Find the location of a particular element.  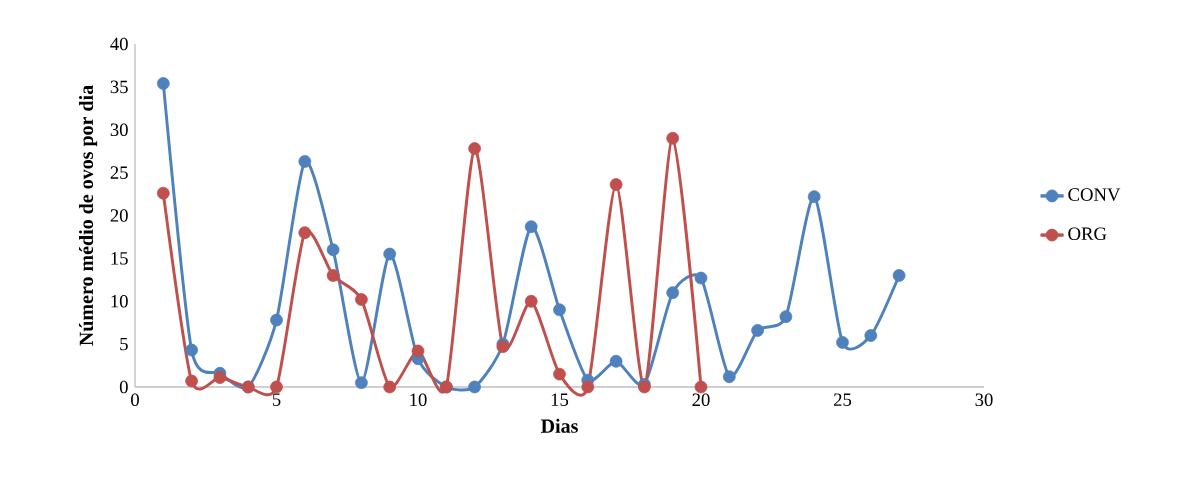

legend-label: ORG is located at coordinates (1087, 234).